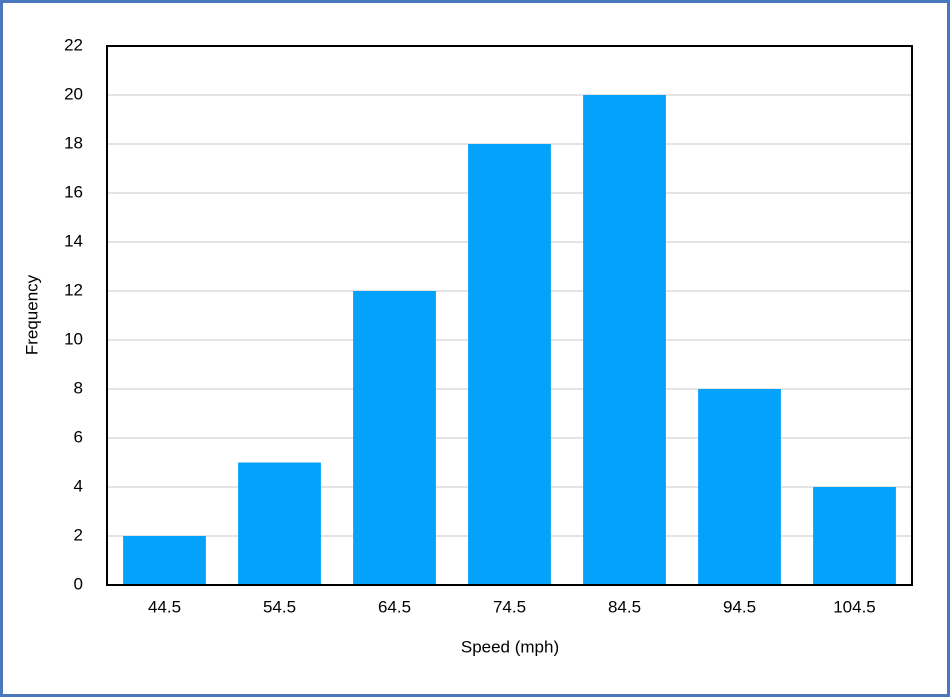 This screenshot has width=950, height=697. Describe the element at coordinates (73, 191) in the screenshot. I see `y-tick-label: 16` at that location.